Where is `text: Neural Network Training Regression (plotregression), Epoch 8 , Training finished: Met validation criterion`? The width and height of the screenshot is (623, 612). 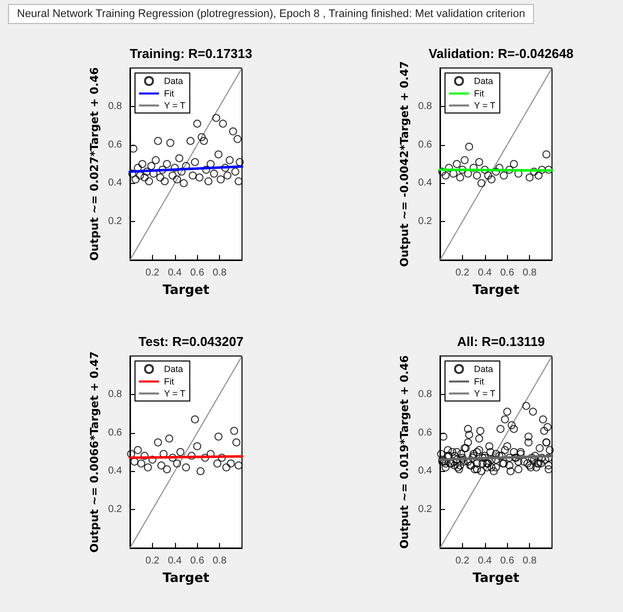
text: Neural Network Training Regression (plotregression), Epoch 8 , Training finished: Met validation criterion is located at coordinates (271, 14).